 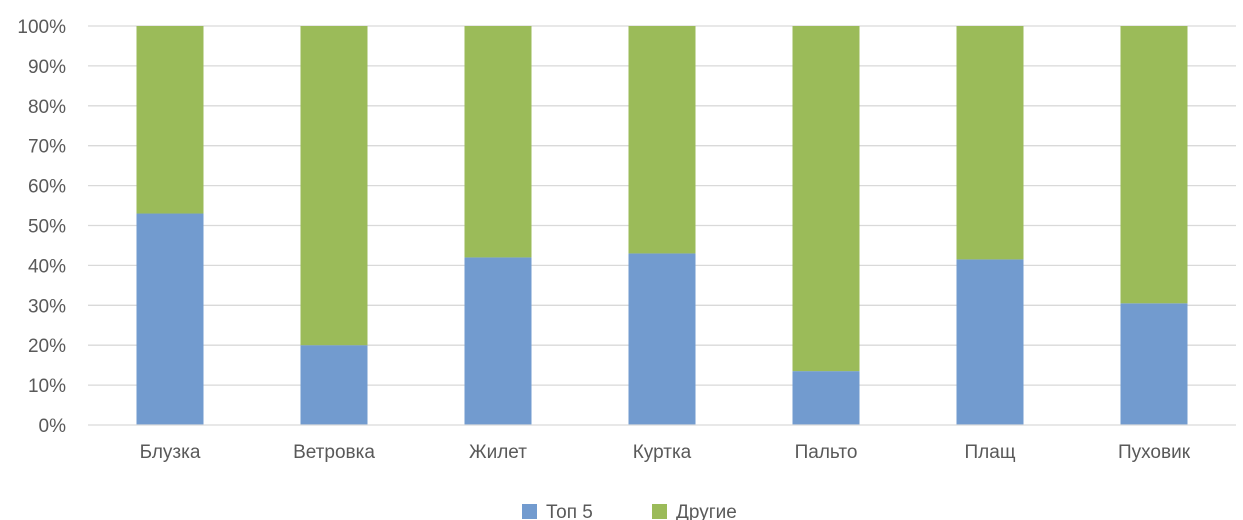 I want to click on y-tick-label: 30%, so click(x=47, y=306).